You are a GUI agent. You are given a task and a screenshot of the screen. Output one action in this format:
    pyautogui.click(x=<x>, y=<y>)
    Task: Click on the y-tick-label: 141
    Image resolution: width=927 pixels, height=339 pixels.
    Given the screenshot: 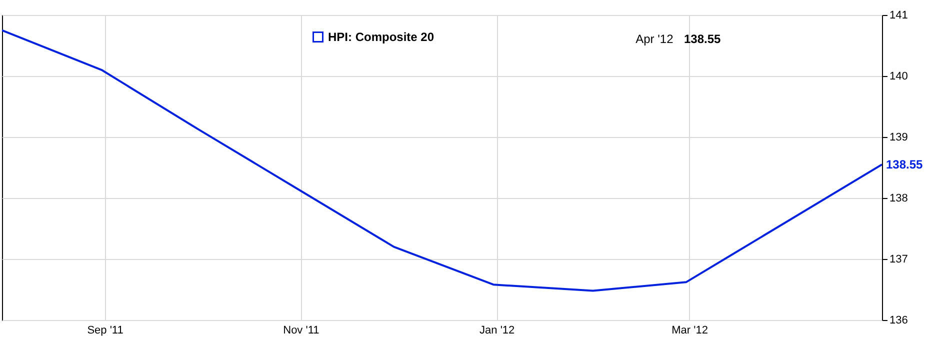 What is the action you would take?
    pyautogui.click(x=899, y=16)
    